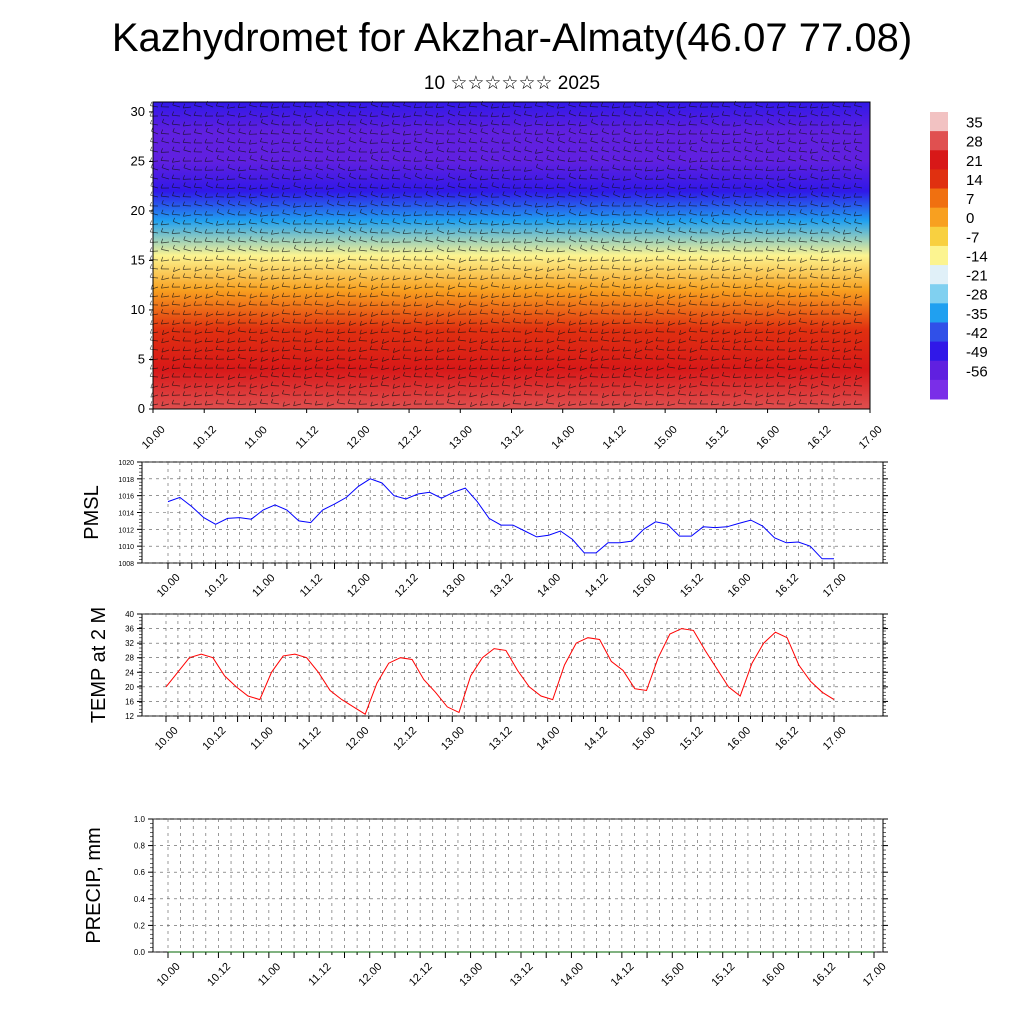 The width and height of the screenshot is (1024, 1024). What do you see at coordinates (140, 819) in the screenshot?
I see `precip-y-tick-label: 1.0` at bounding box center [140, 819].